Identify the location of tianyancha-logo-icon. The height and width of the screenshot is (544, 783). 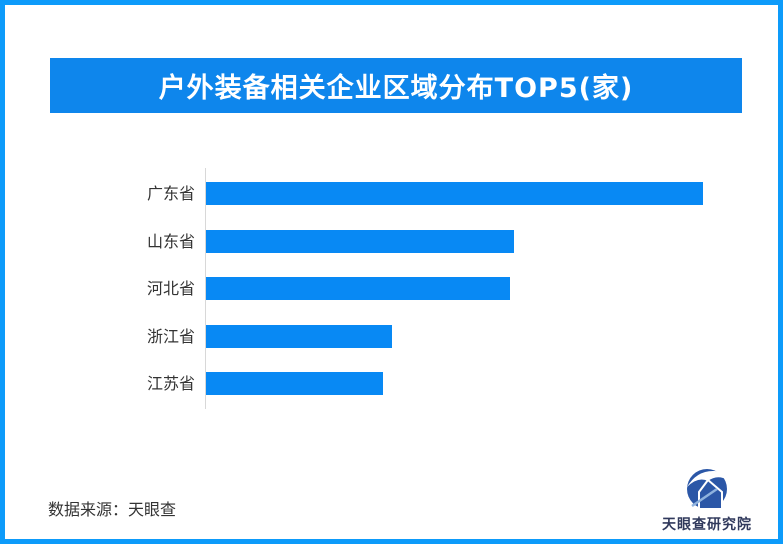
(707, 489).